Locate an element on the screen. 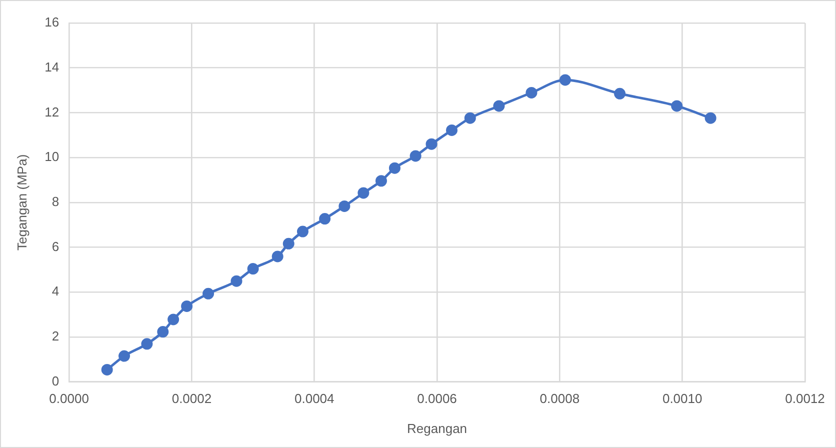  y-tick-label: 12 is located at coordinates (52, 112).